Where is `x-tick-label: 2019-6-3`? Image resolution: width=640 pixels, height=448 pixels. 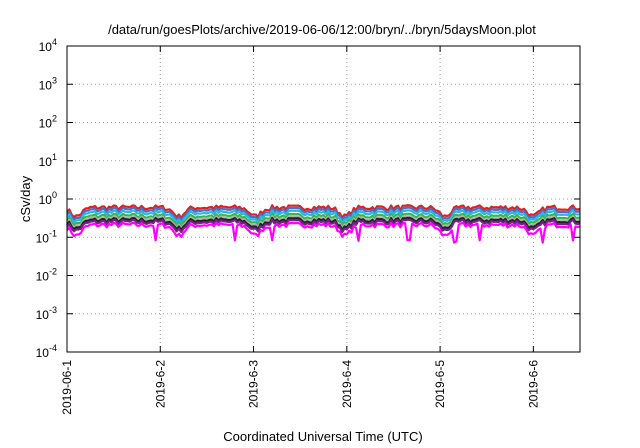 x-tick-label: 2019-6-3 is located at coordinates (254, 384).